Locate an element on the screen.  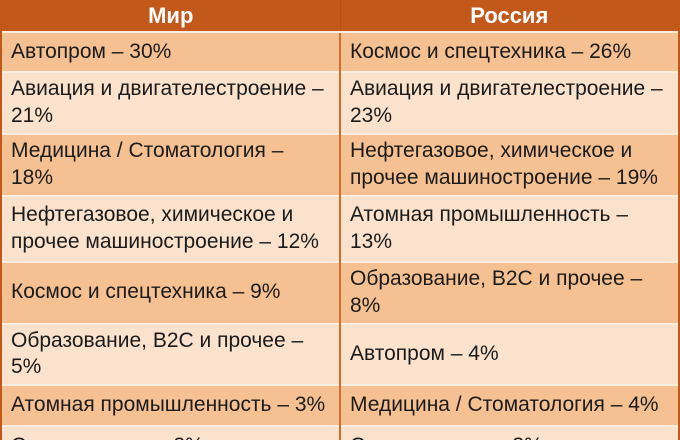
table-cell-russia: Образование, B2C и прочее – 8% is located at coordinates (508, 292).